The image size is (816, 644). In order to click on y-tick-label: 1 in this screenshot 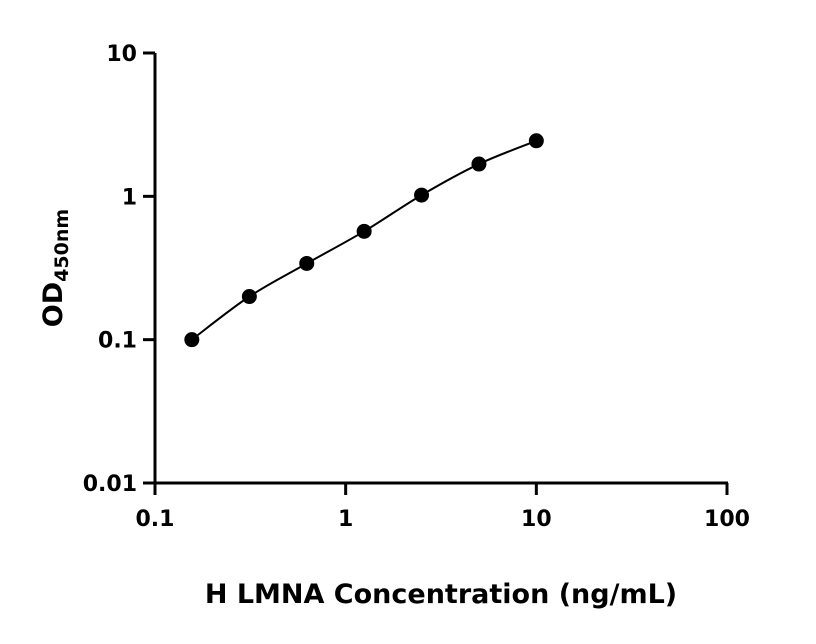, I will do `click(129, 197)`.